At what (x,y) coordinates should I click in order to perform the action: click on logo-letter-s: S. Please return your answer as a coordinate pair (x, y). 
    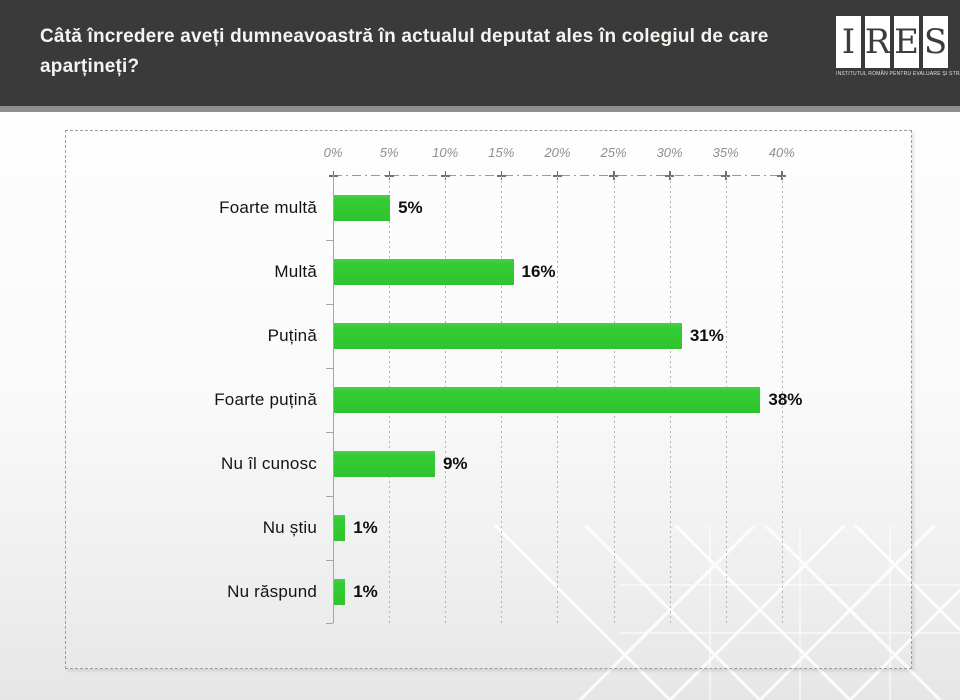
    Looking at the image, I should click on (935, 42).